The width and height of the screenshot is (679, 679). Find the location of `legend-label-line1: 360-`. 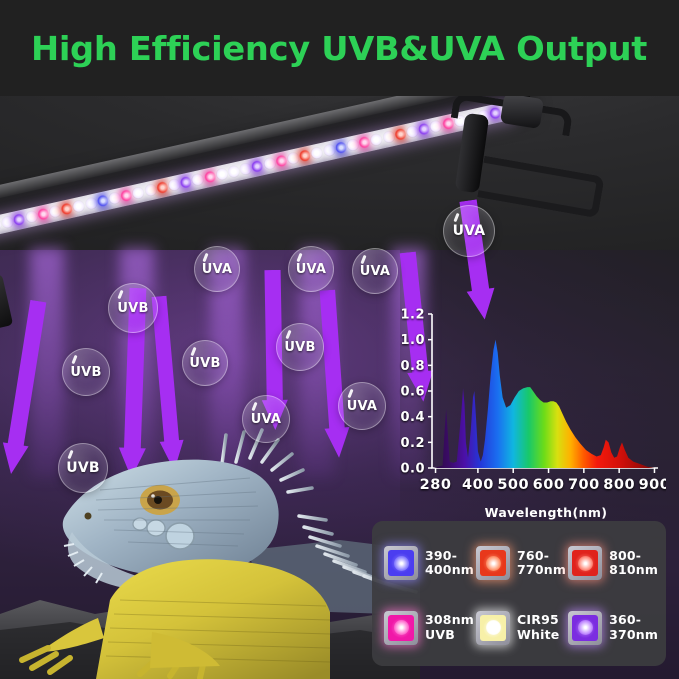

legend-label-line1: 360- is located at coordinates (625, 619).